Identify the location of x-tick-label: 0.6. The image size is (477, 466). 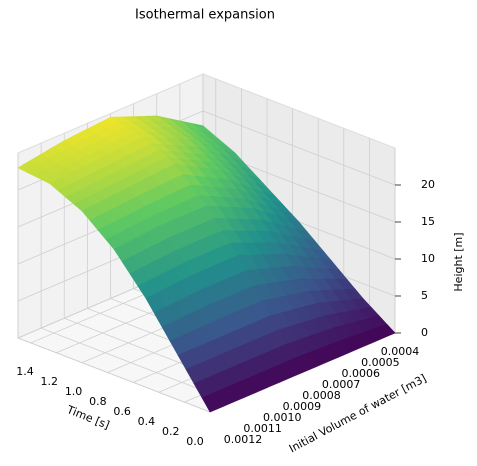
(122, 411).